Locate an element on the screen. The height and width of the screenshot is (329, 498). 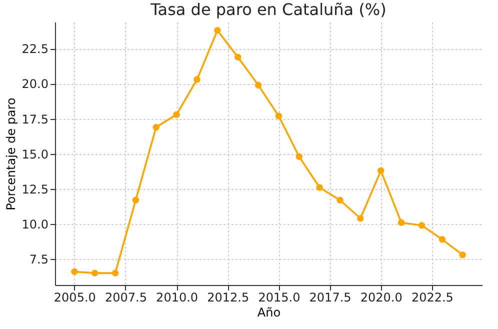
x-tick-label: 2010.0 is located at coordinates (177, 297).